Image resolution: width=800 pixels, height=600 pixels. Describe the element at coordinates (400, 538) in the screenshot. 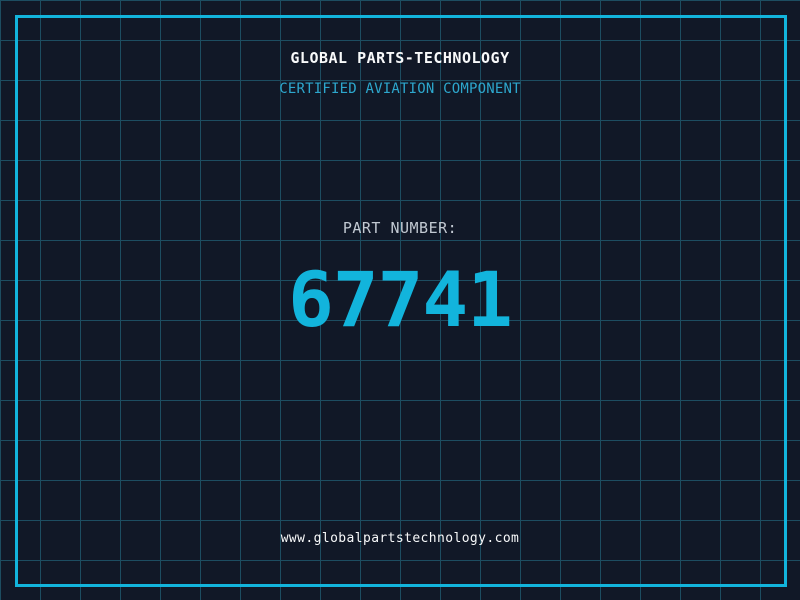

I see `website-url: www.globalpartstechnology.com` at that location.